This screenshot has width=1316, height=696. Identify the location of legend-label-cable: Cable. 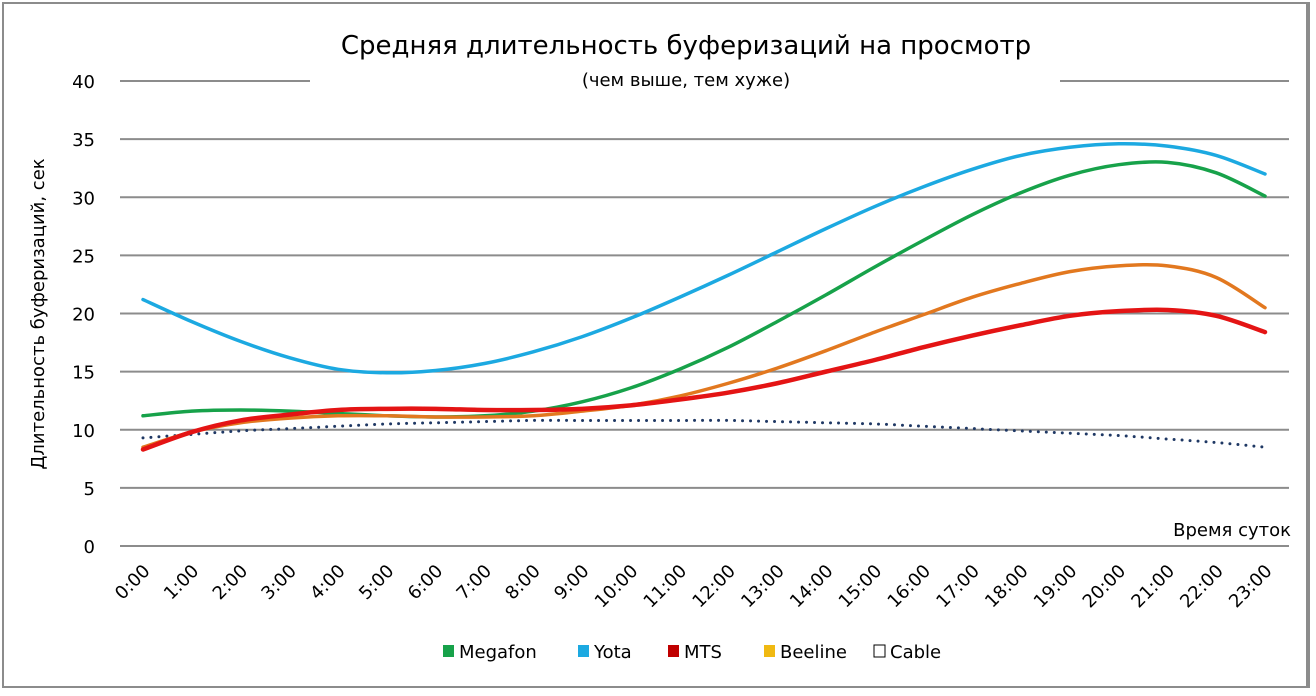
(915, 652).